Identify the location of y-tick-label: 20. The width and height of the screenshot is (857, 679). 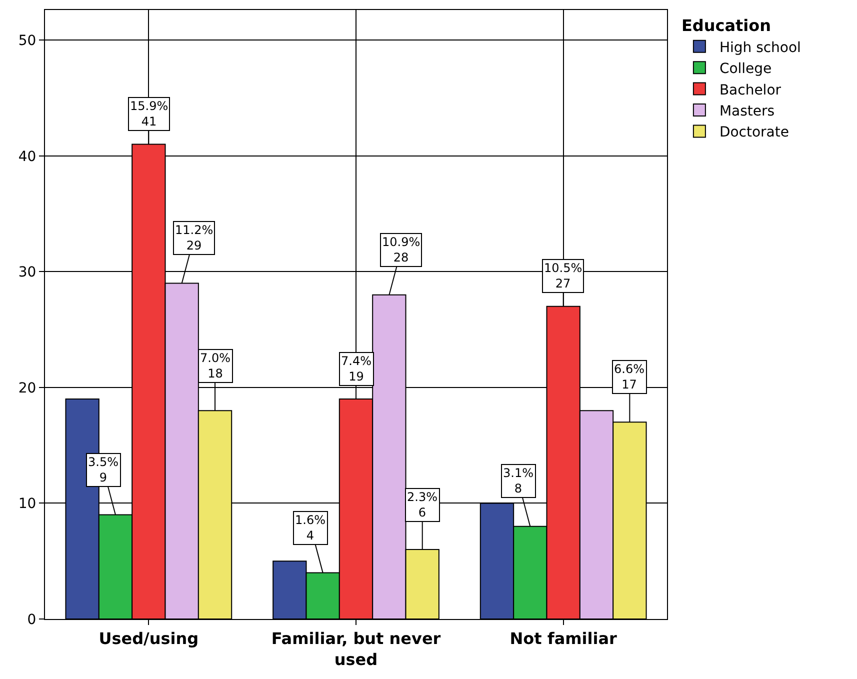
(27, 388).